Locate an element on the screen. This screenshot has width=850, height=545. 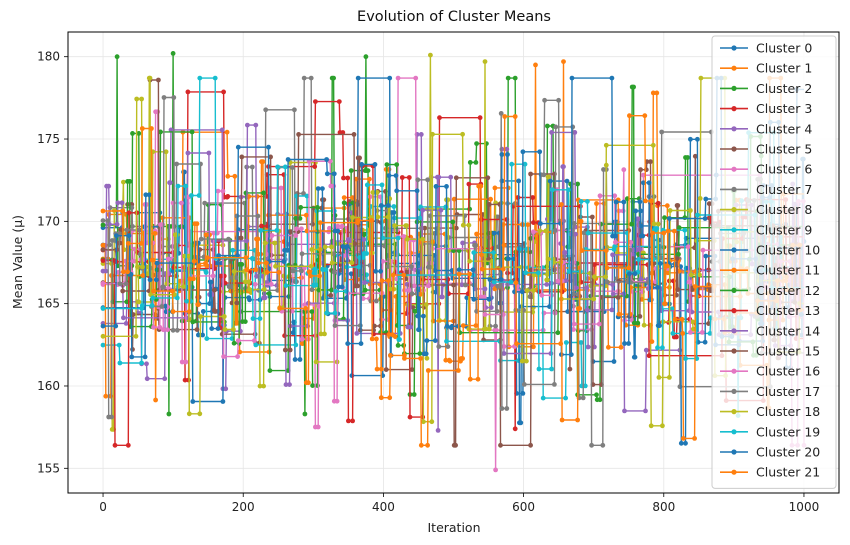
y-tick-label: 160 is located at coordinates (48, 386).